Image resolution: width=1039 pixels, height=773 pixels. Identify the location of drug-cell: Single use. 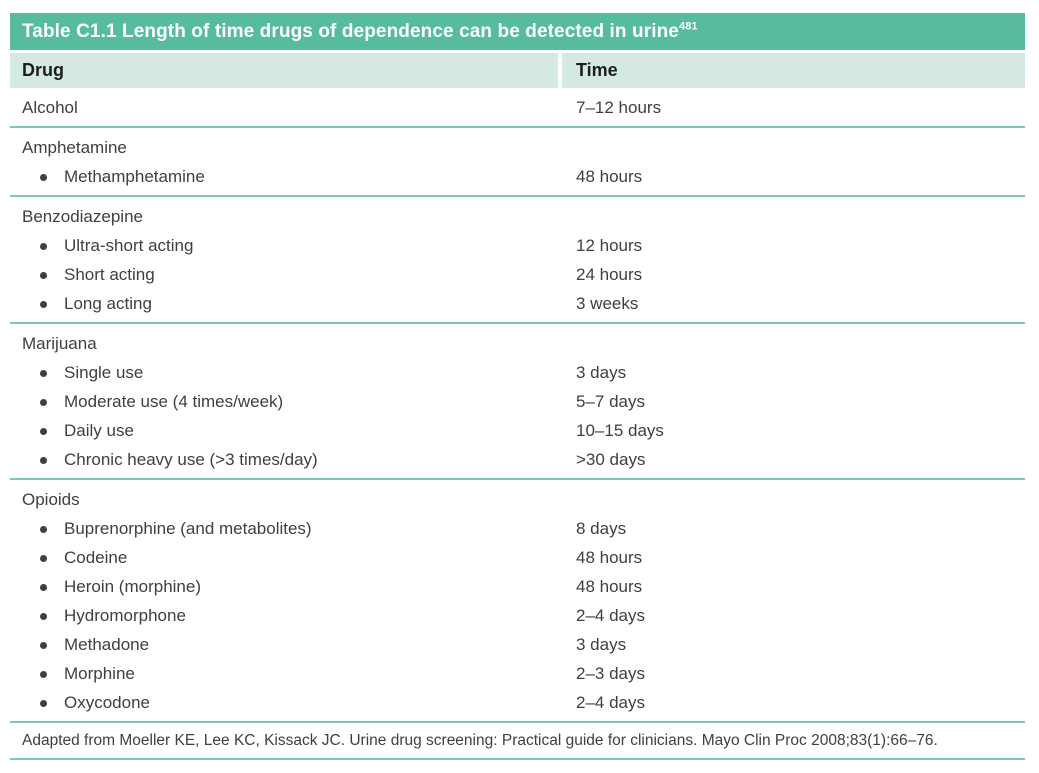
(286, 372).